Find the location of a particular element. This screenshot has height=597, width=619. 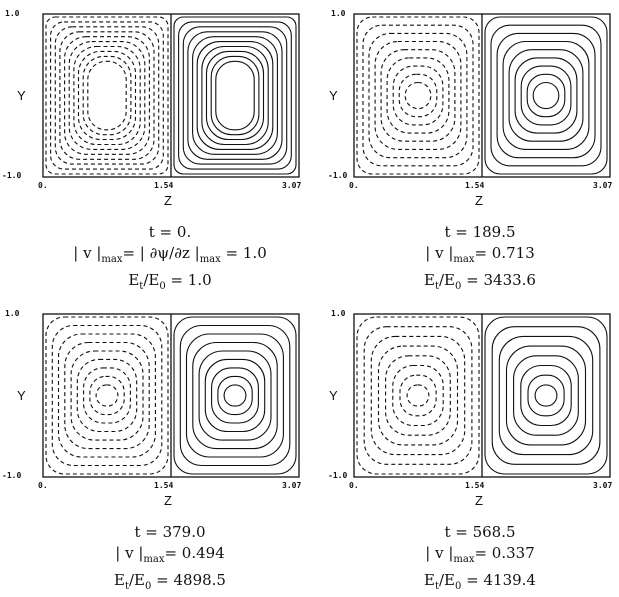

caption-4: t = 568.5 | v |max= 0.337 Et/E0 = 4139.4 is located at coordinates (474, 559).